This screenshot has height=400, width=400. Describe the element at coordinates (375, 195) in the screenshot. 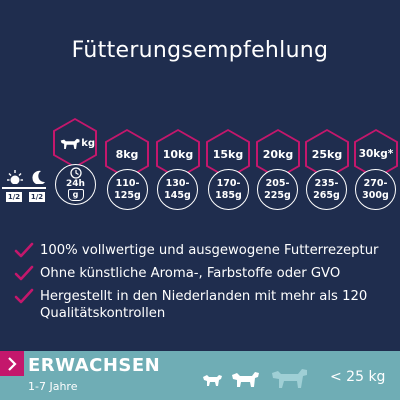

I see `amount-range-line: 300g` at that location.